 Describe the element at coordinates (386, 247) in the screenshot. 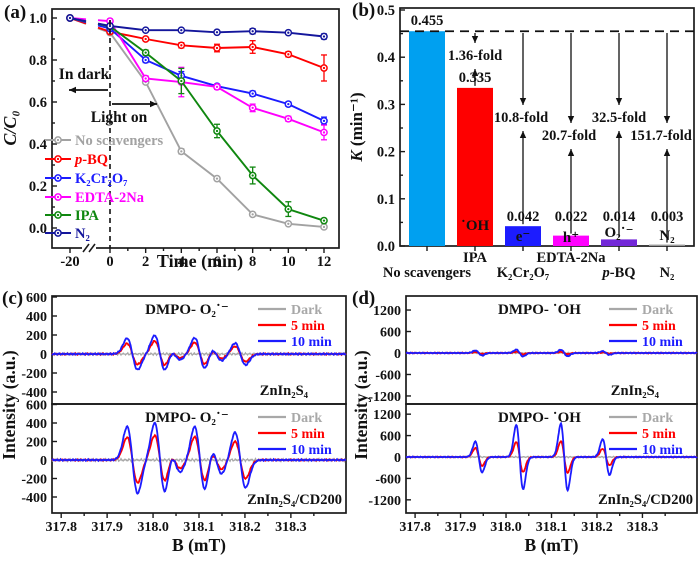

I see `y-tick-label: 0.0` at that location.